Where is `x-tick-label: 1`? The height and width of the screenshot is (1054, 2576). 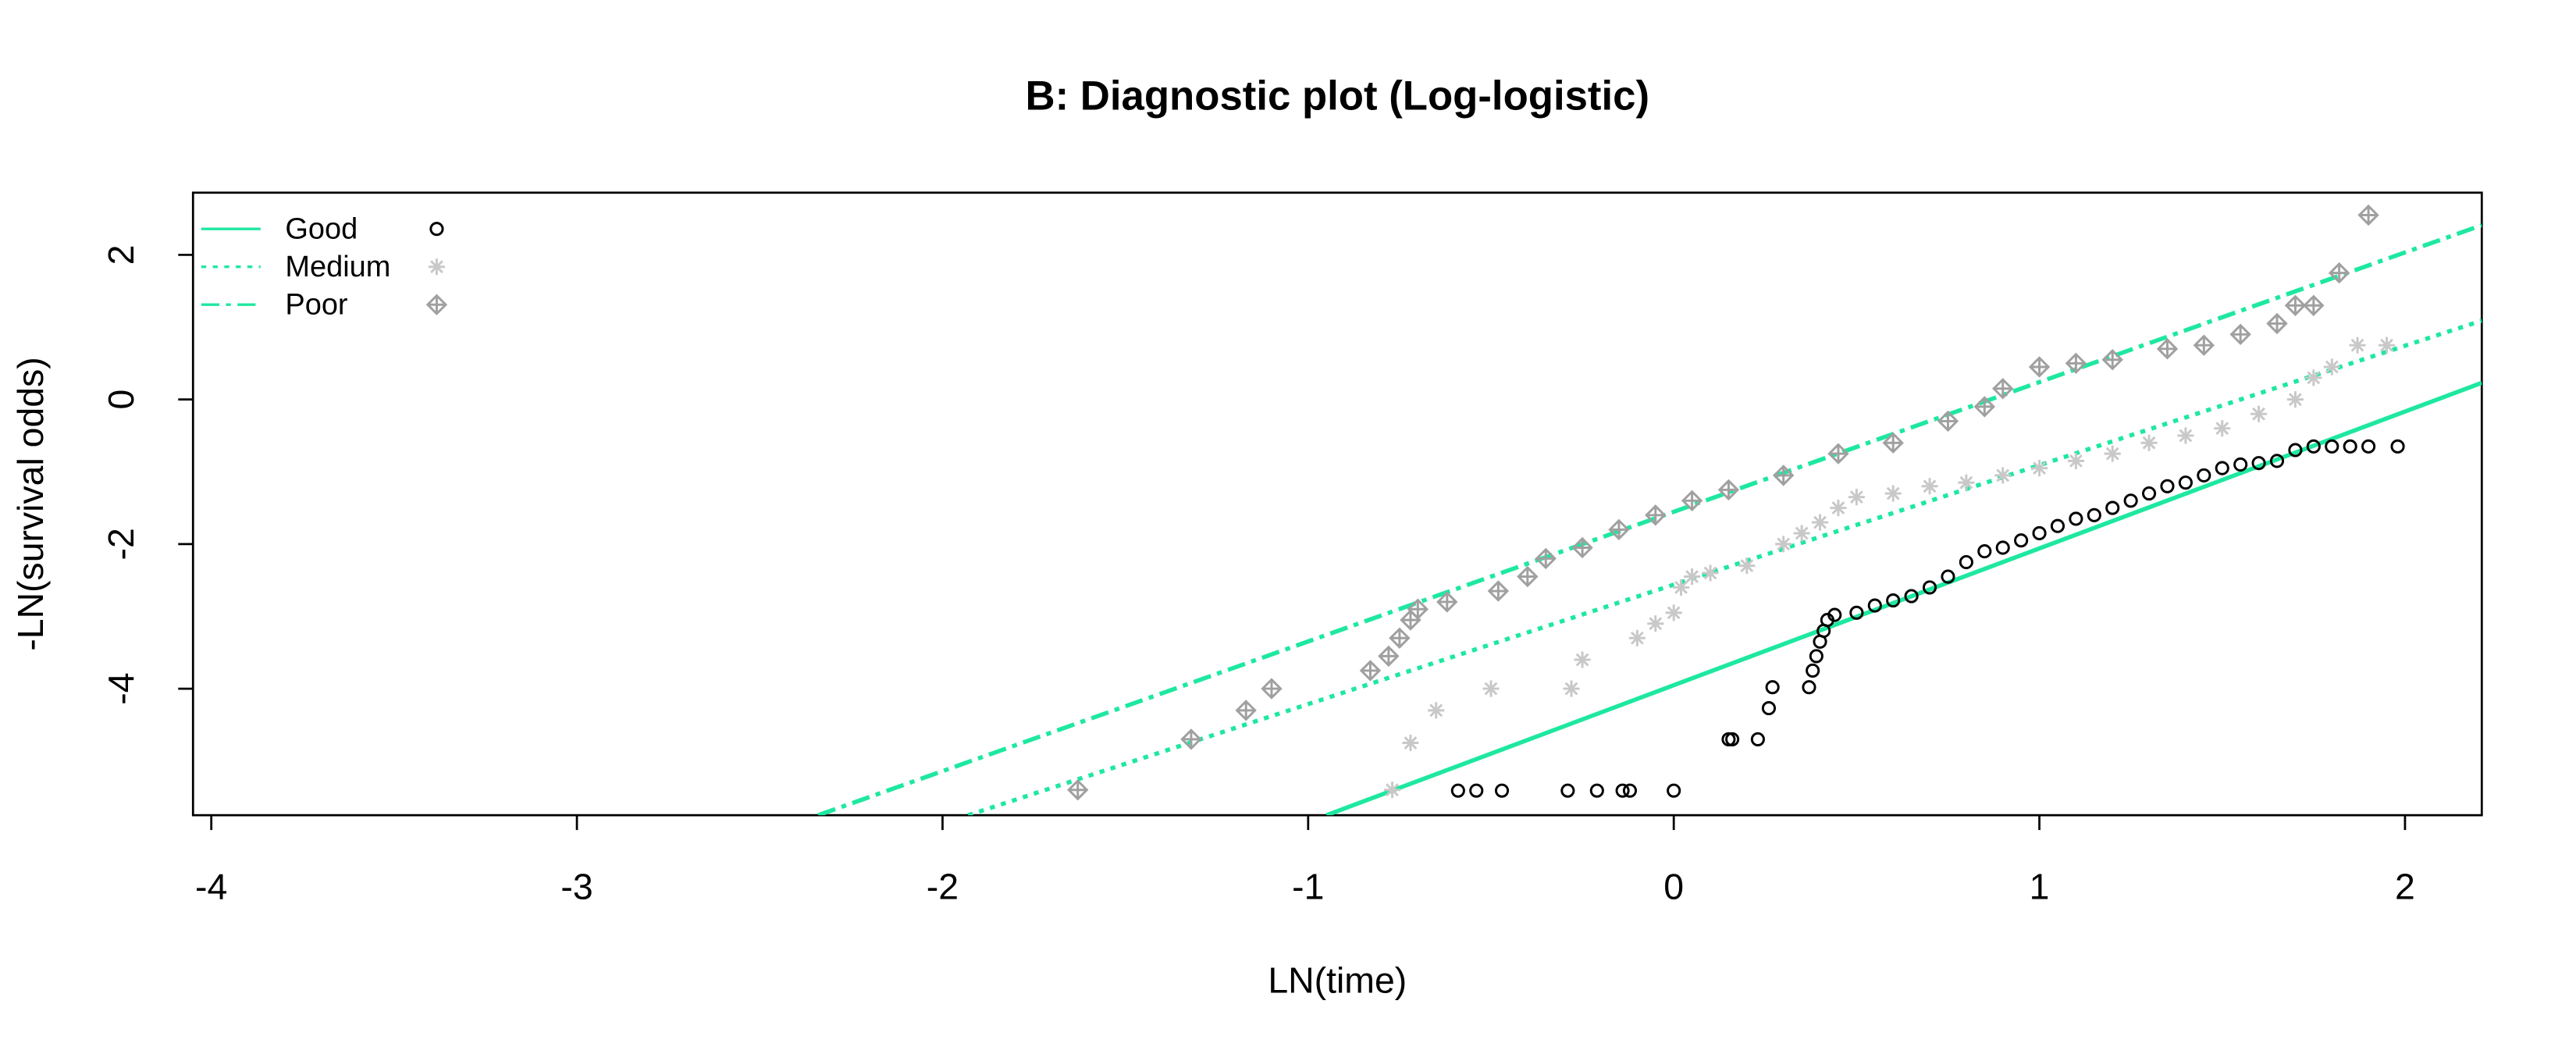 x-tick-label: 1 is located at coordinates (2040, 886).